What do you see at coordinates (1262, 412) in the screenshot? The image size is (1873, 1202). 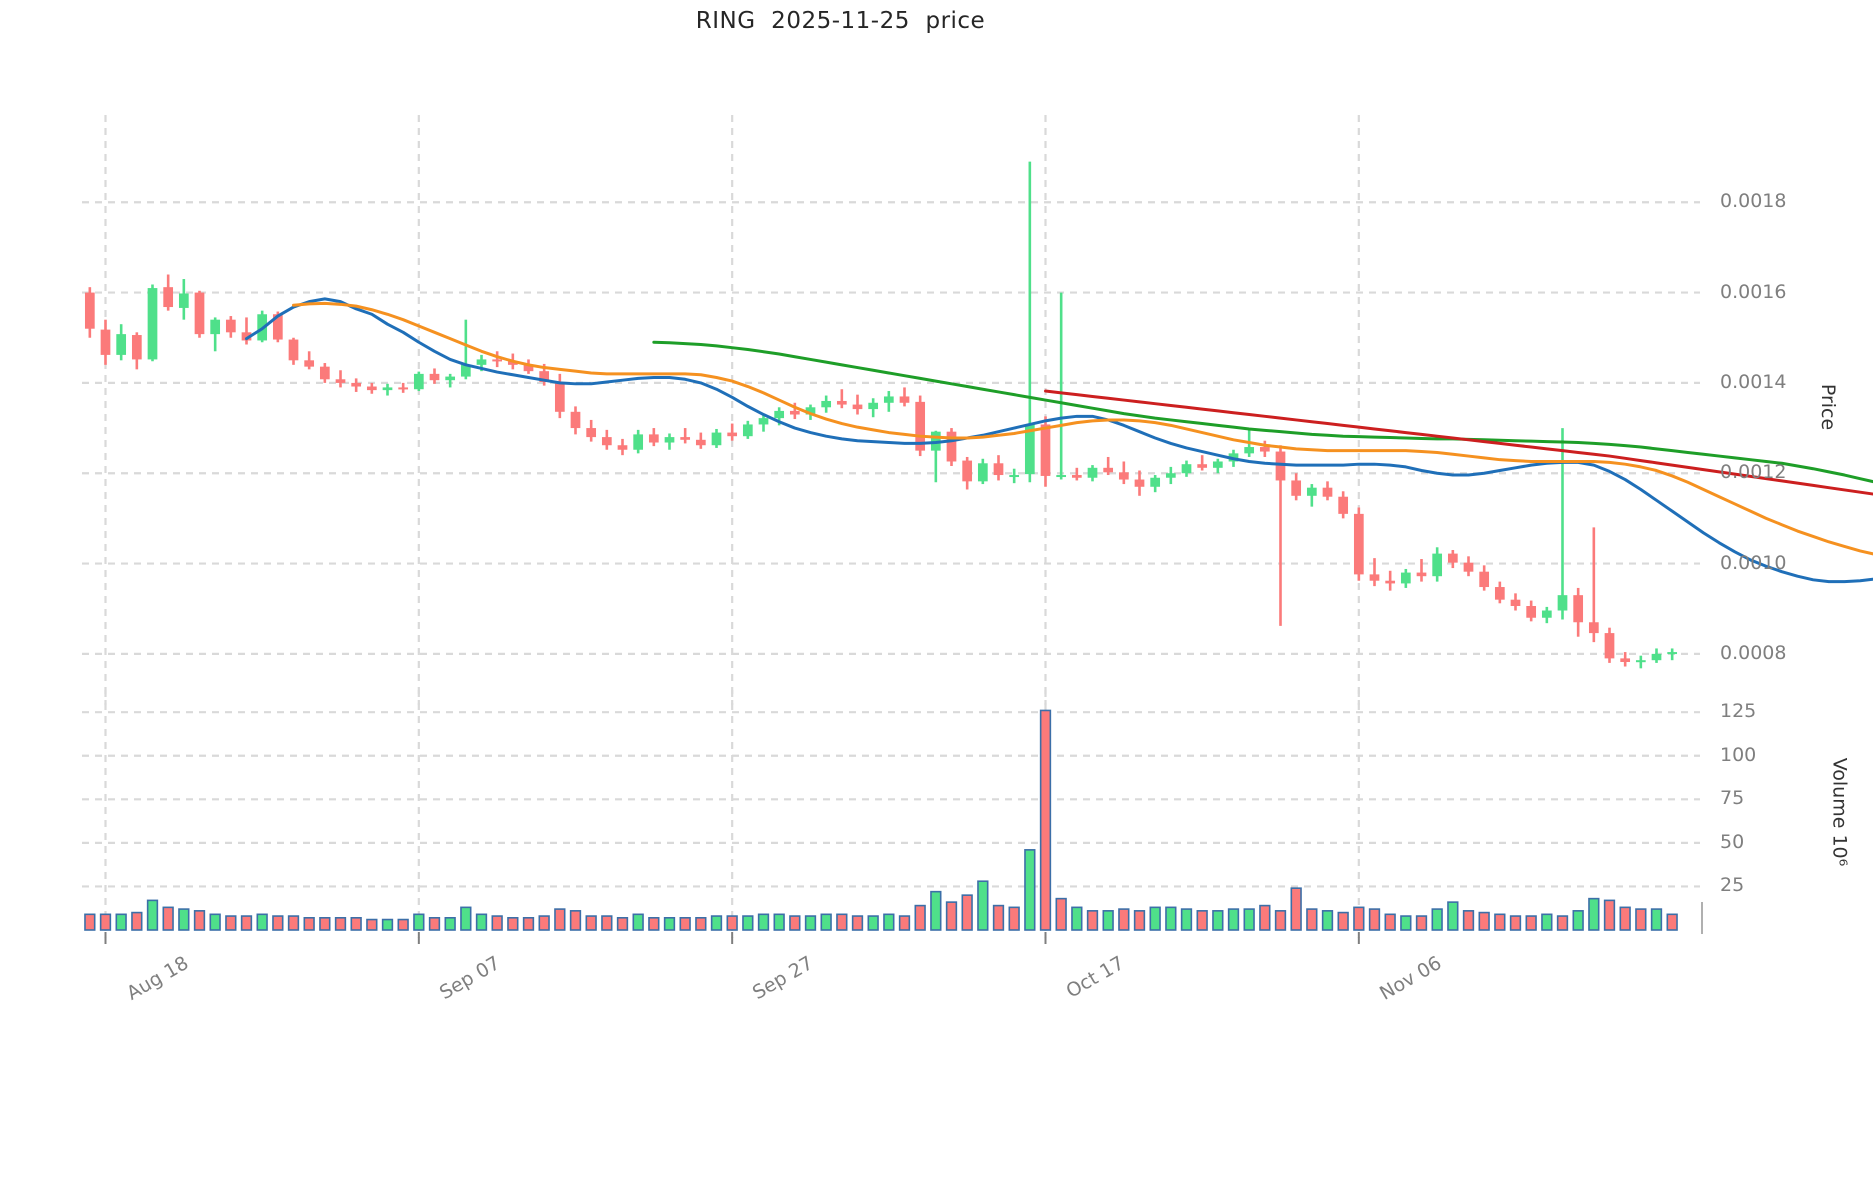 I see `ma-line-ma_long_green` at bounding box center [1262, 412].